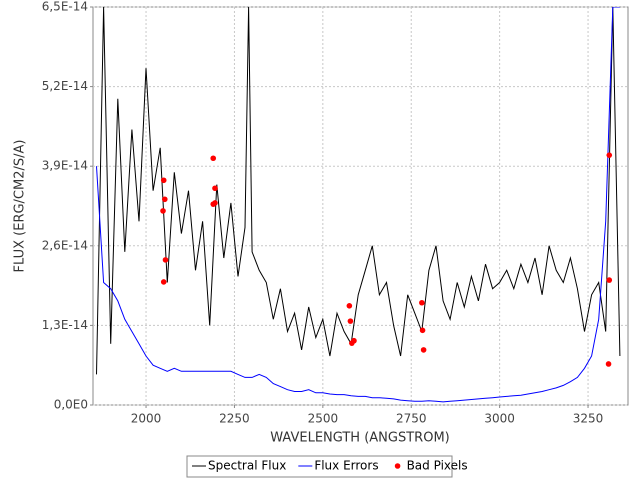 The width and height of the screenshot is (640, 480). I want to click on y-tick-label: 3,9E-14, so click(65, 166).